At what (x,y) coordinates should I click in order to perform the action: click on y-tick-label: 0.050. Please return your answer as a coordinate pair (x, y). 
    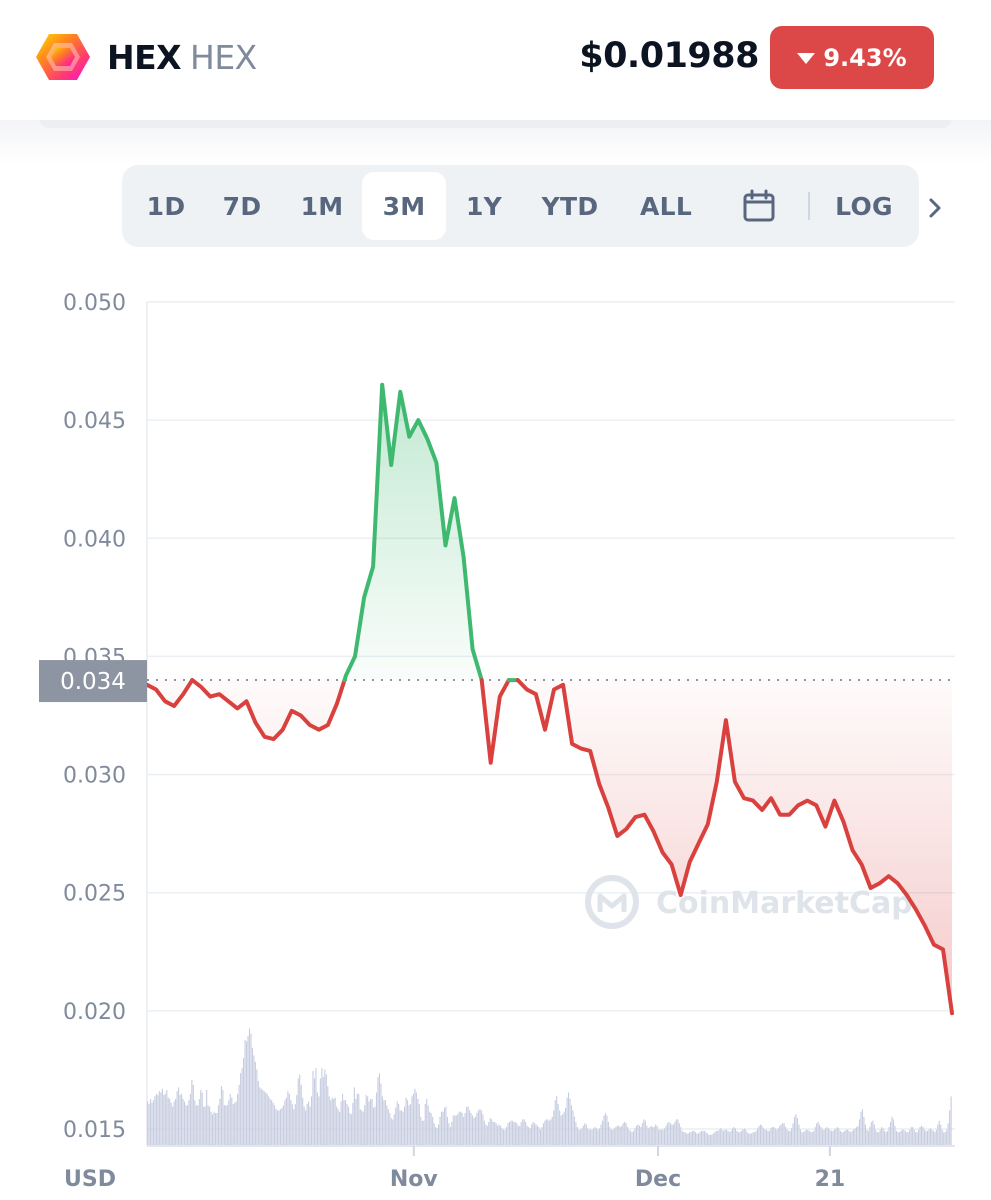
    Looking at the image, I should click on (94, 303).